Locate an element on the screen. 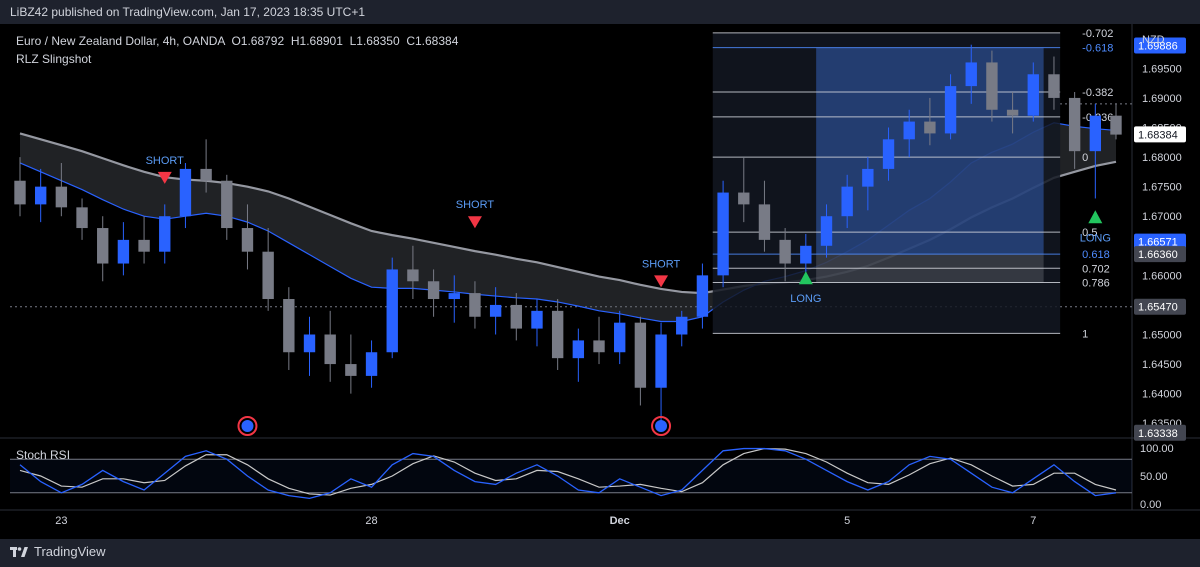 The height and width of the screenshot is (567, 1200). indicator-name: RLZ Slingshot is located at coordinates (54, 59).